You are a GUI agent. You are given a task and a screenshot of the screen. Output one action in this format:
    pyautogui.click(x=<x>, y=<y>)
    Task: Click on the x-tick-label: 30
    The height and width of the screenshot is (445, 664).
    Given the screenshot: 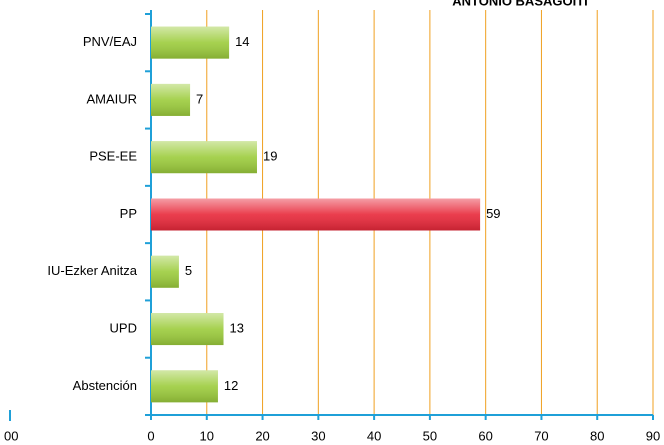 What is the action you would take?
    pyautogui.click(x=318, y=435)
    